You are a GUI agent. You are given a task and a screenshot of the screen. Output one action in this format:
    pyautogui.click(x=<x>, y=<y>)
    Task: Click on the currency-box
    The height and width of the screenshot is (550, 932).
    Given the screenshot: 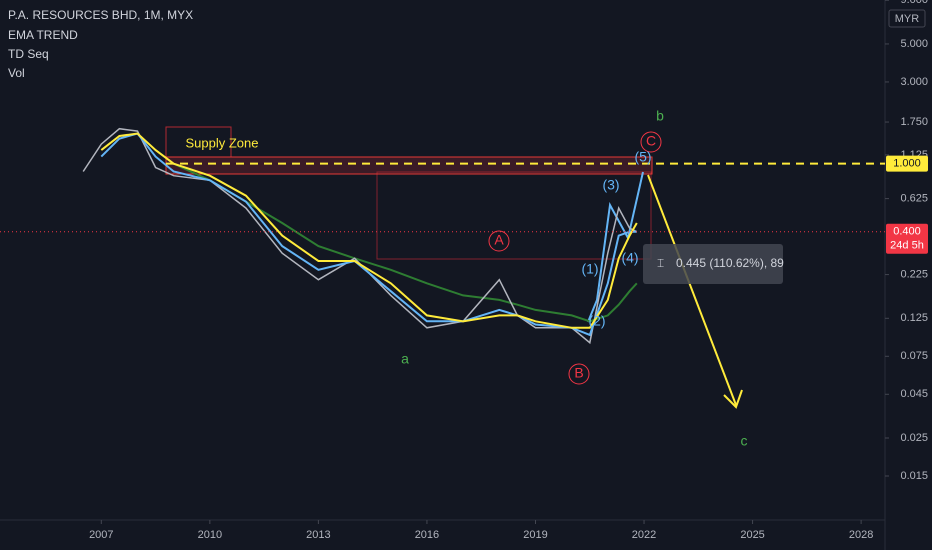 What is the action you would take?
    pyautogui.click(x=907, y=18)
    